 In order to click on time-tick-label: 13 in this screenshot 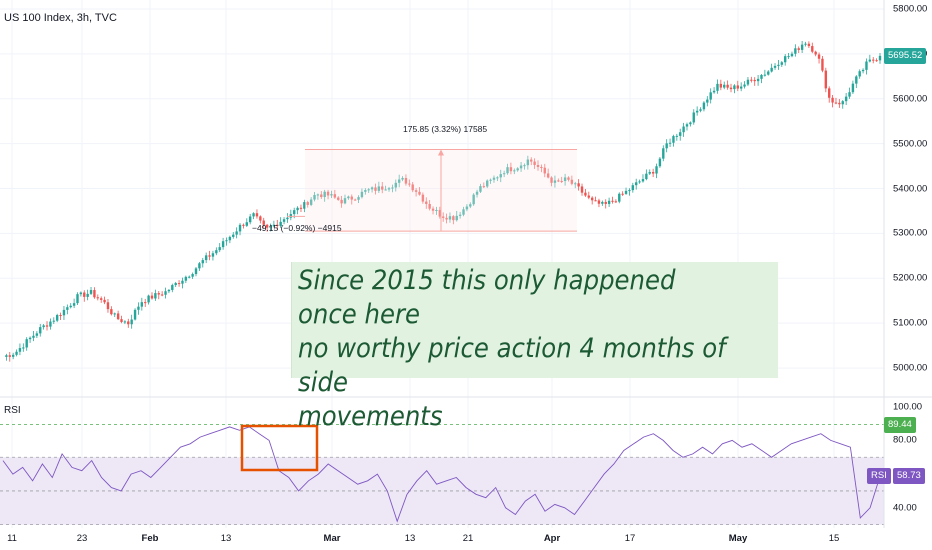, I will do `click(410, 538)`.